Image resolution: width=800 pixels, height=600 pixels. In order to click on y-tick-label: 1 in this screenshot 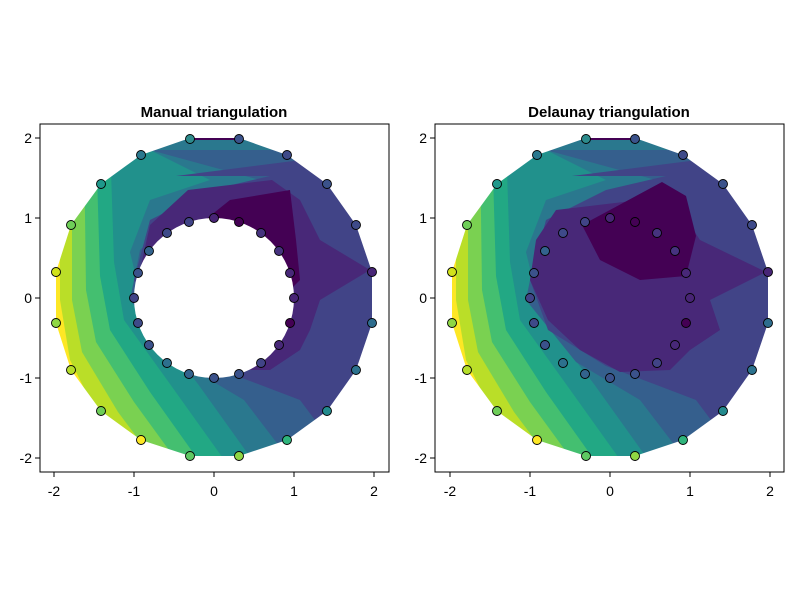, I will do `click(423, 218)`.